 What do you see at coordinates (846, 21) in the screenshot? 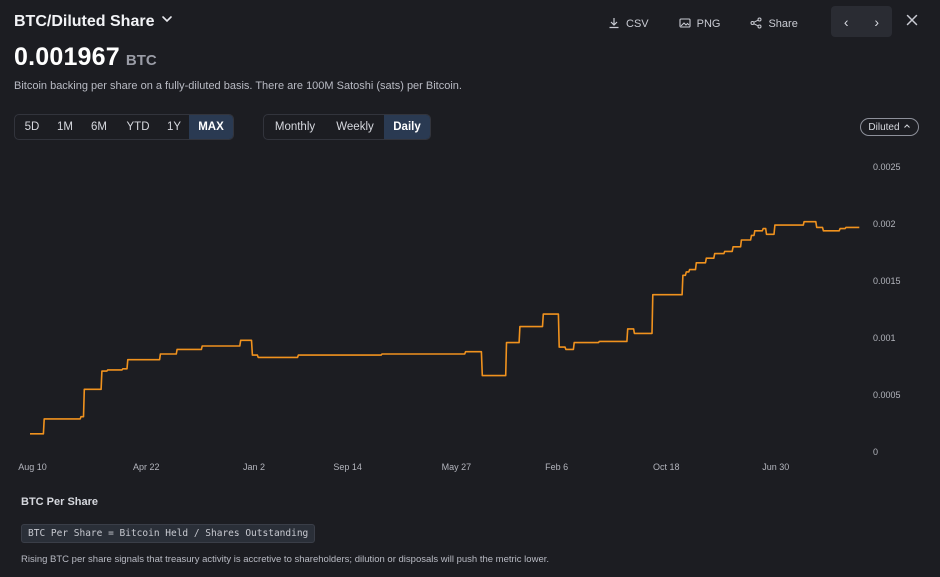
I see `previous-button: ‹` at bounding box center [846, 21].